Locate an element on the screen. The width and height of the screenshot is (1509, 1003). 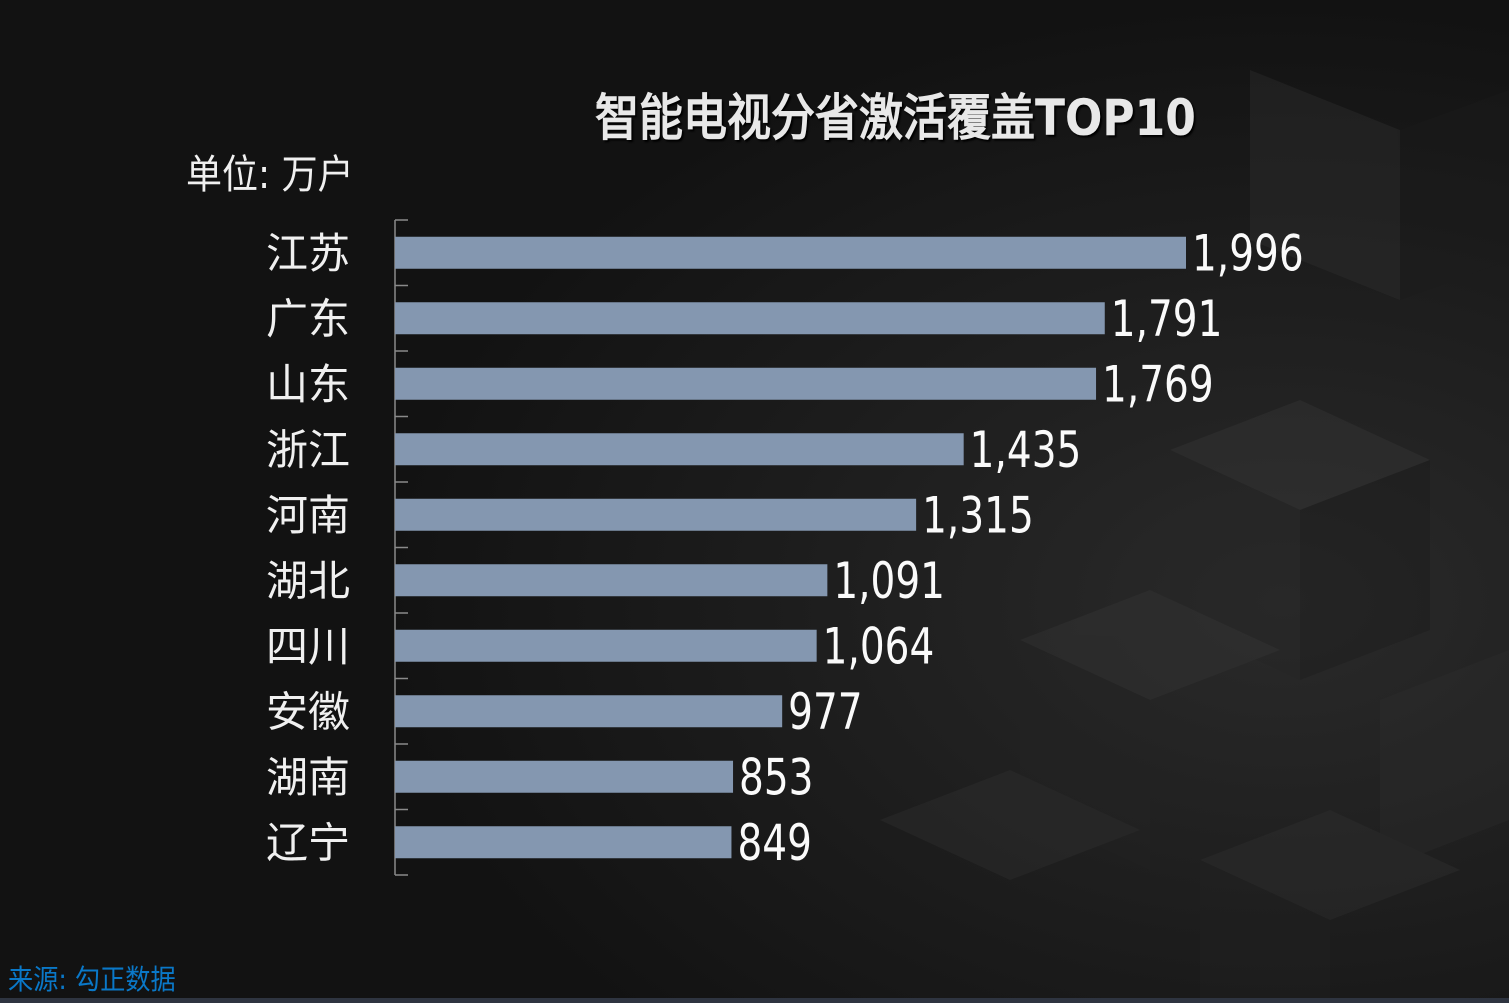
category-label: 辽宁 is located at coordinates (308, 842).